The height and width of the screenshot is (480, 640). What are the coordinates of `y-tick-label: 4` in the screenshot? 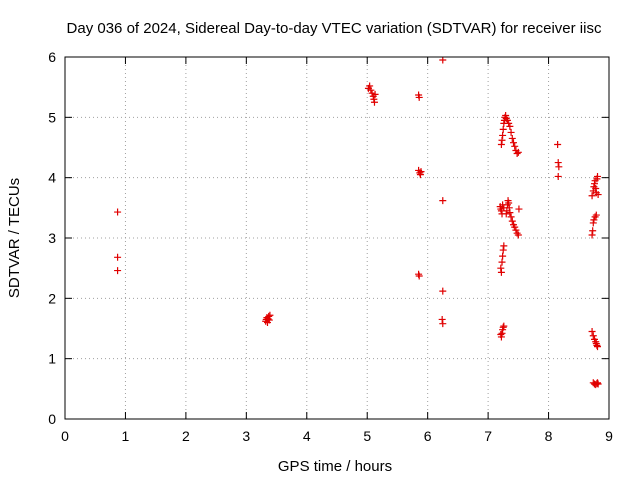 It's located at (52, 178).